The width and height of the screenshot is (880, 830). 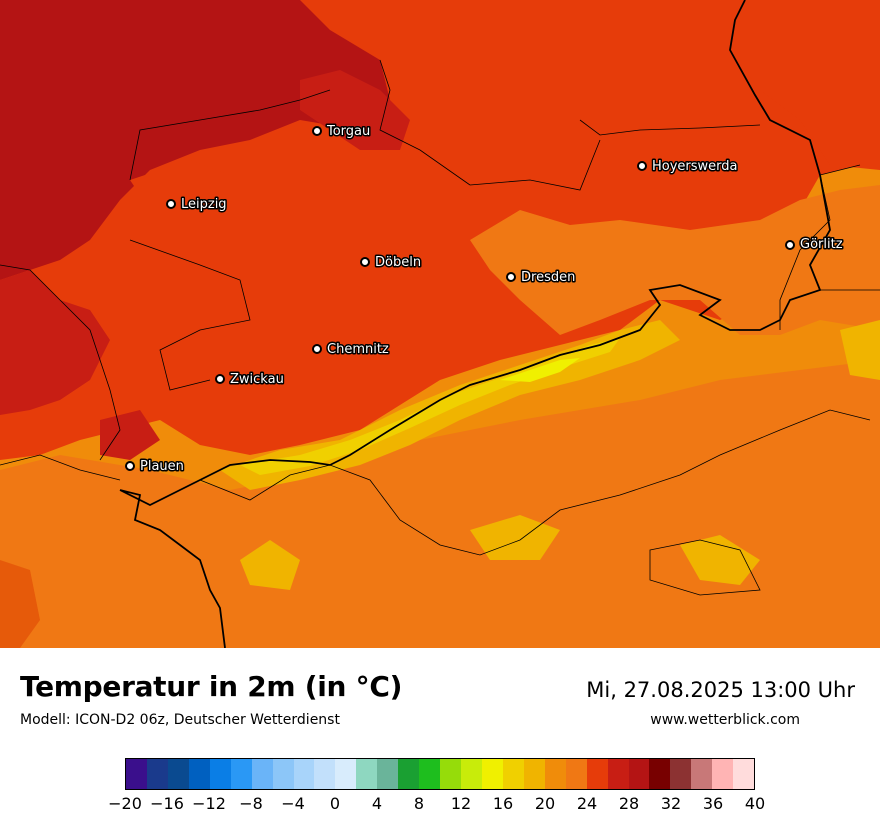 I want to click on legend-tick-label: 36, so click(x=713, y=803).